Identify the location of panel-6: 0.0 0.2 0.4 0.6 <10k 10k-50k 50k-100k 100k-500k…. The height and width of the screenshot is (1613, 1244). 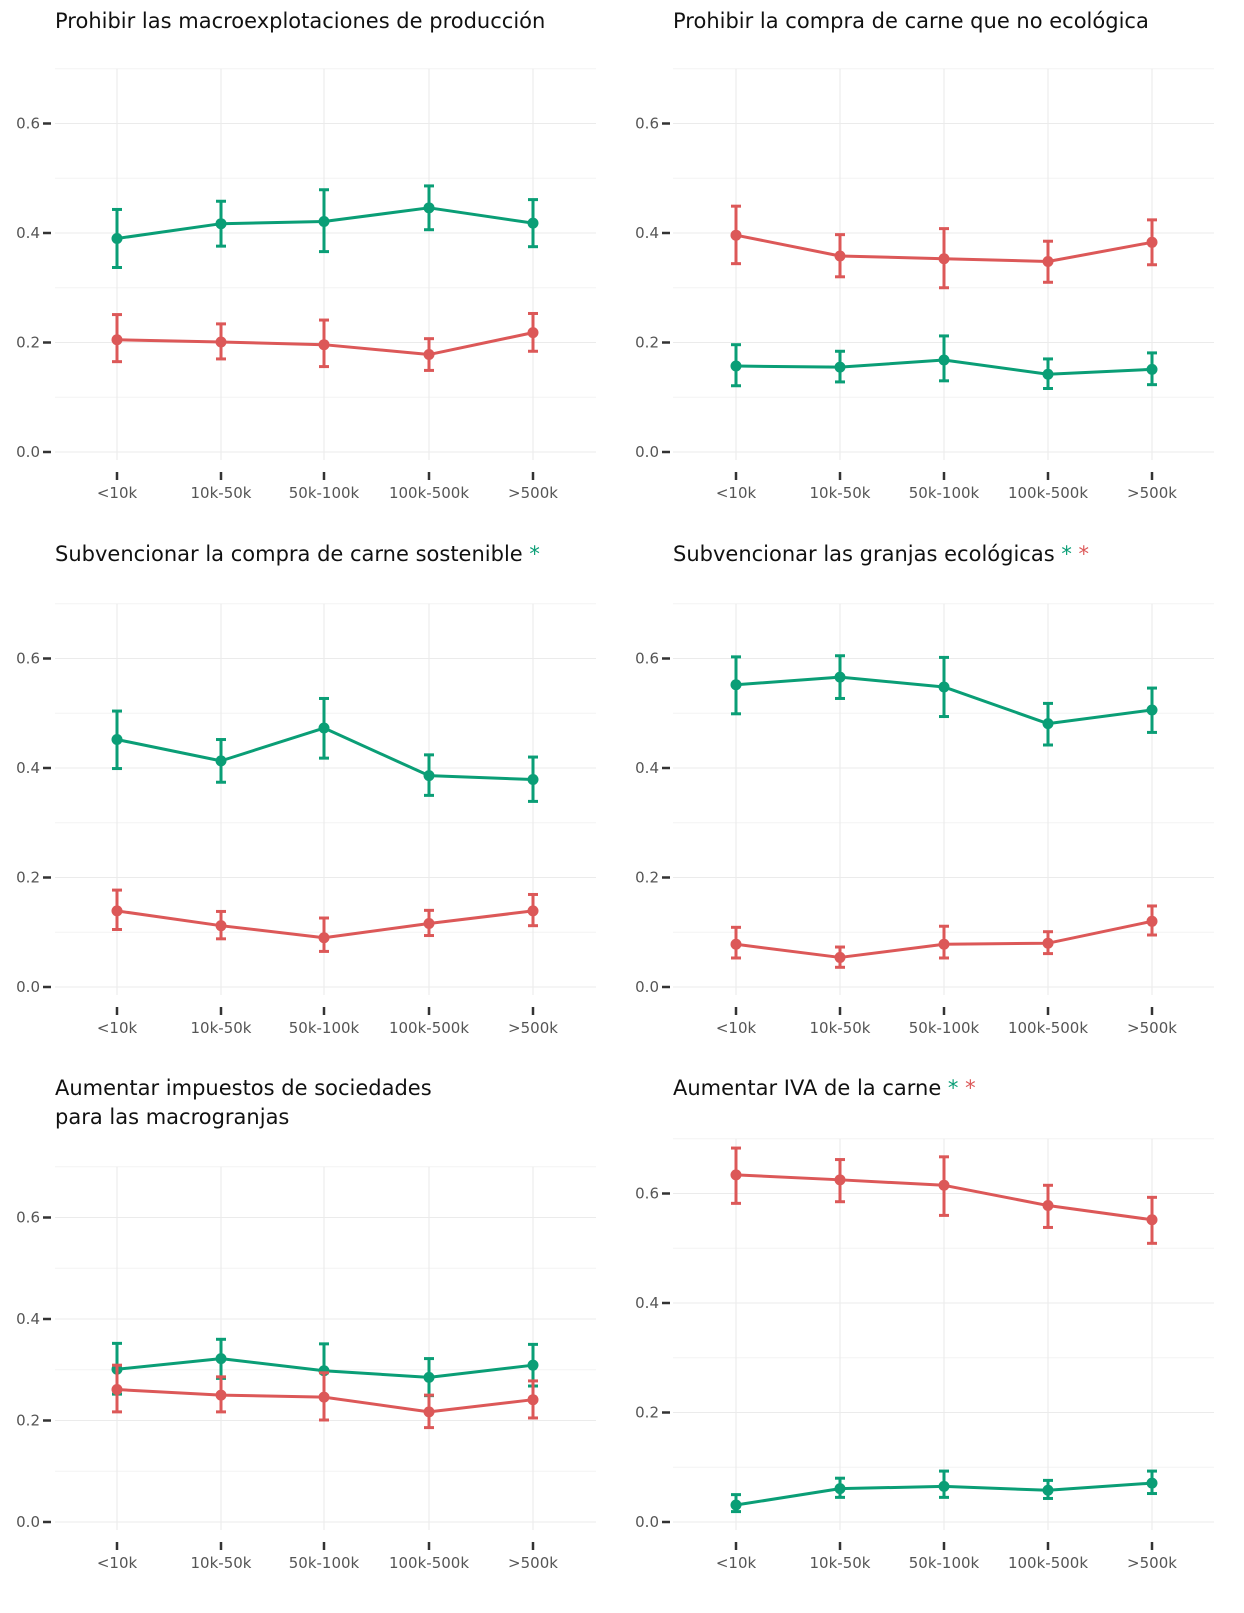
(924, 1324).